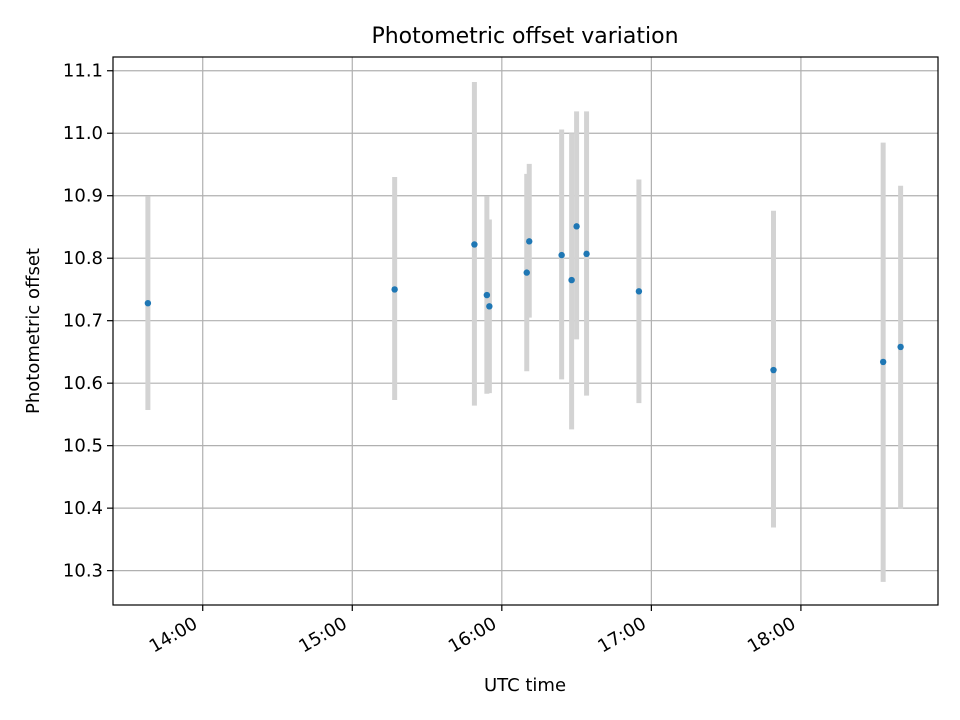 The width and height of the screenshot is (960, 720). Describe the element at coordinates (83, 571) in the screenshot. I see `y-tick-label: 10.3` at that location.